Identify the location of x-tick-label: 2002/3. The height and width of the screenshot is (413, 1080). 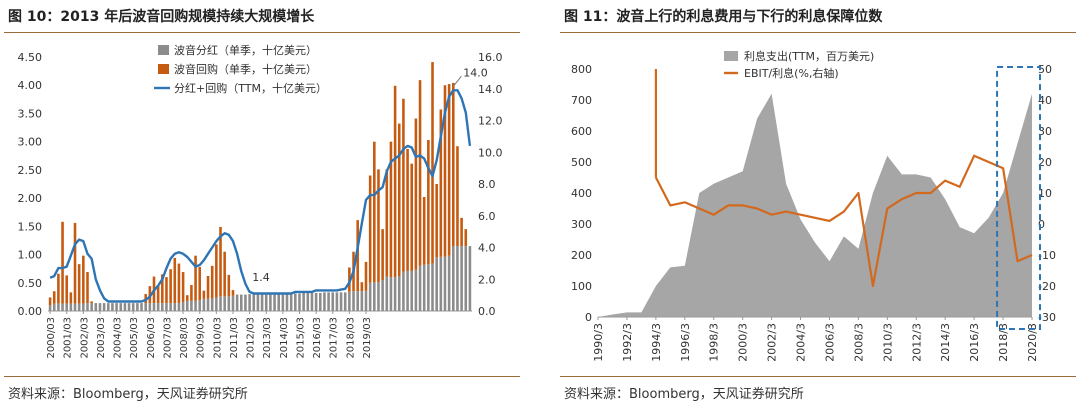
(772, 342).